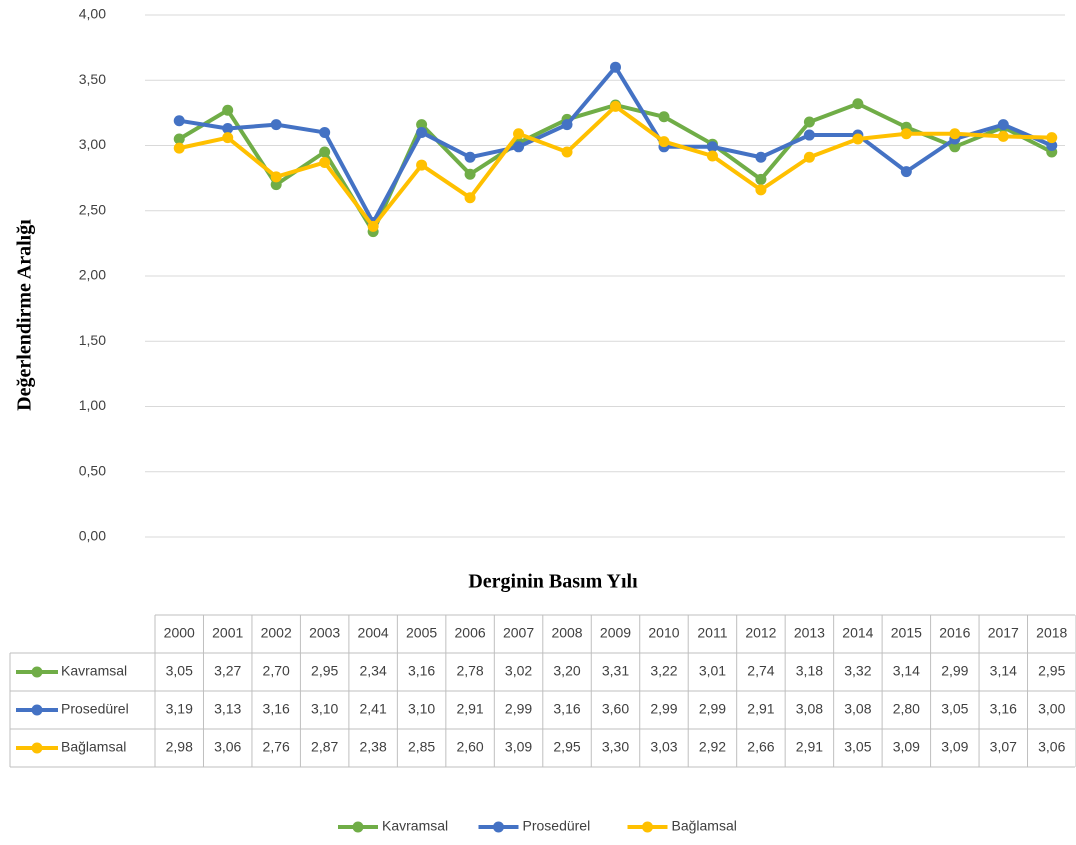  What do you see at coordinates (809, 633) in the screenshot?
I see `x-tick-label: 2013` at bounding box center [809, 633].